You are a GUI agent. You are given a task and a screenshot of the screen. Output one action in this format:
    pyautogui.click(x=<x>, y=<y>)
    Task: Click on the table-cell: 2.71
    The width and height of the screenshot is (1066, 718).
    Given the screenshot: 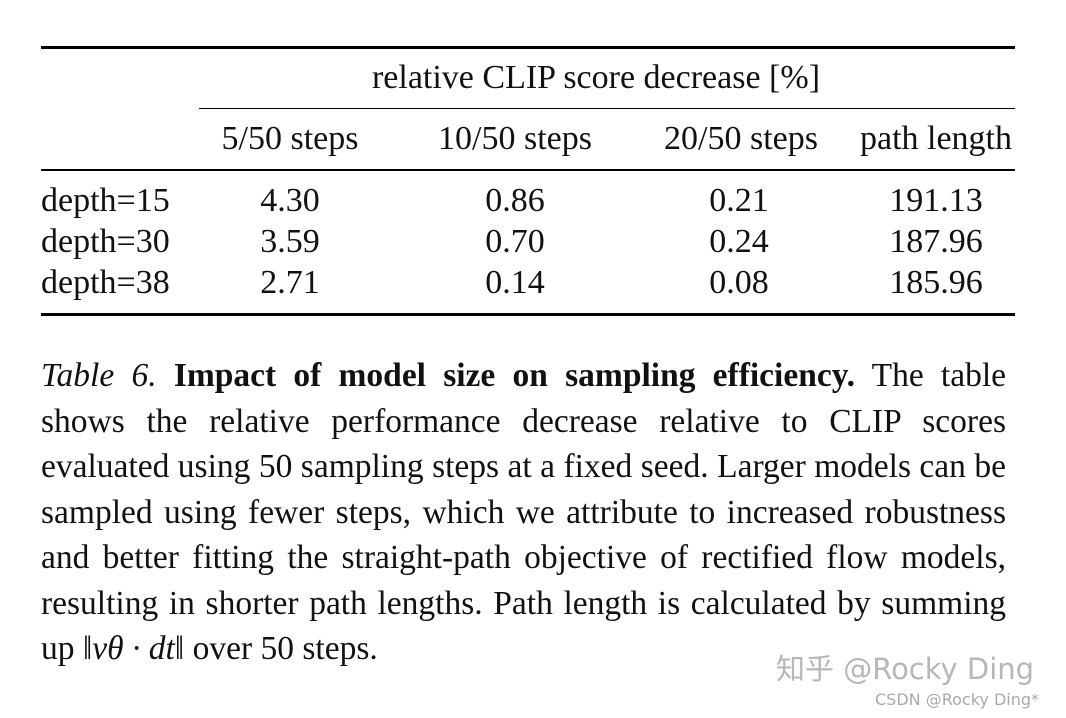 What is the action you would take?
    pyautogui.click(x=290, y=282)
    